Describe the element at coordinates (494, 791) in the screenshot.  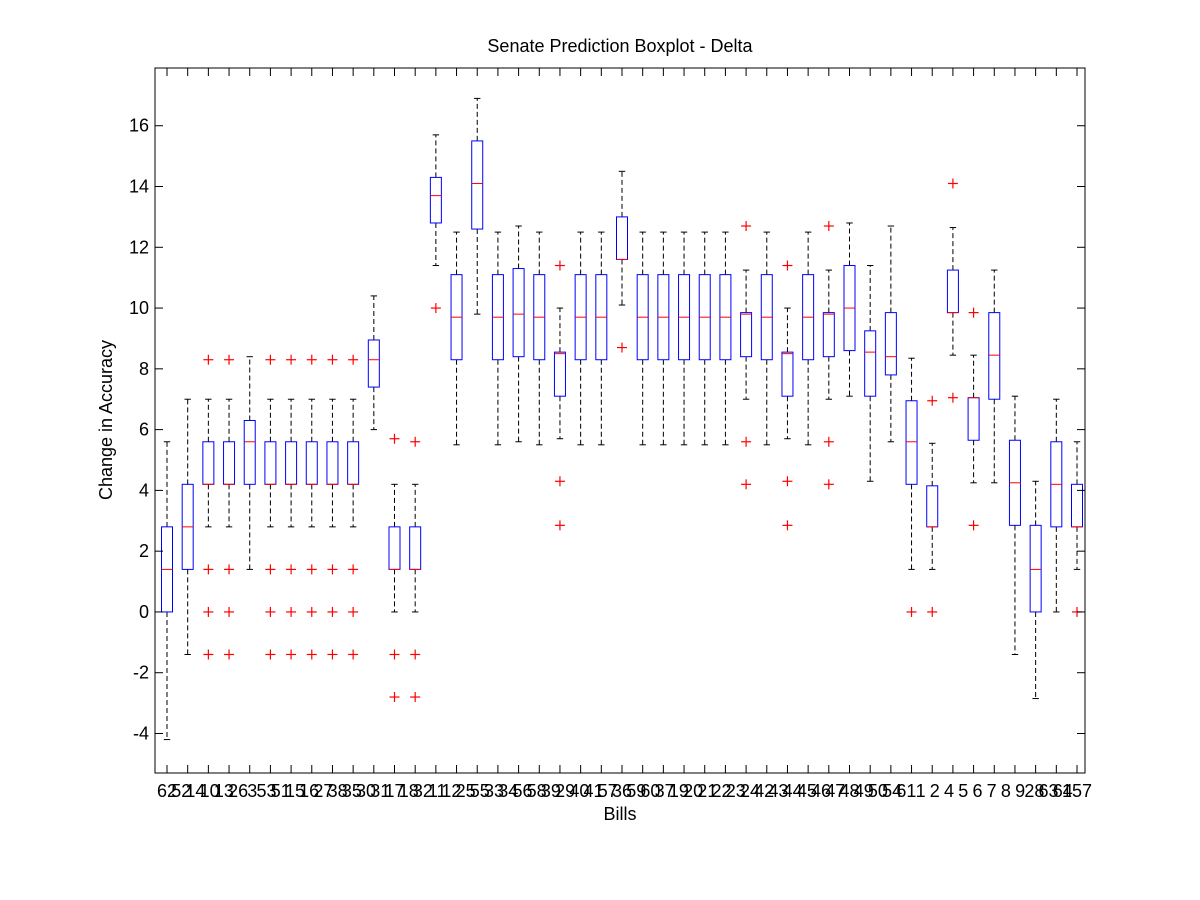
I see `x-tick-label: 33` at that location.